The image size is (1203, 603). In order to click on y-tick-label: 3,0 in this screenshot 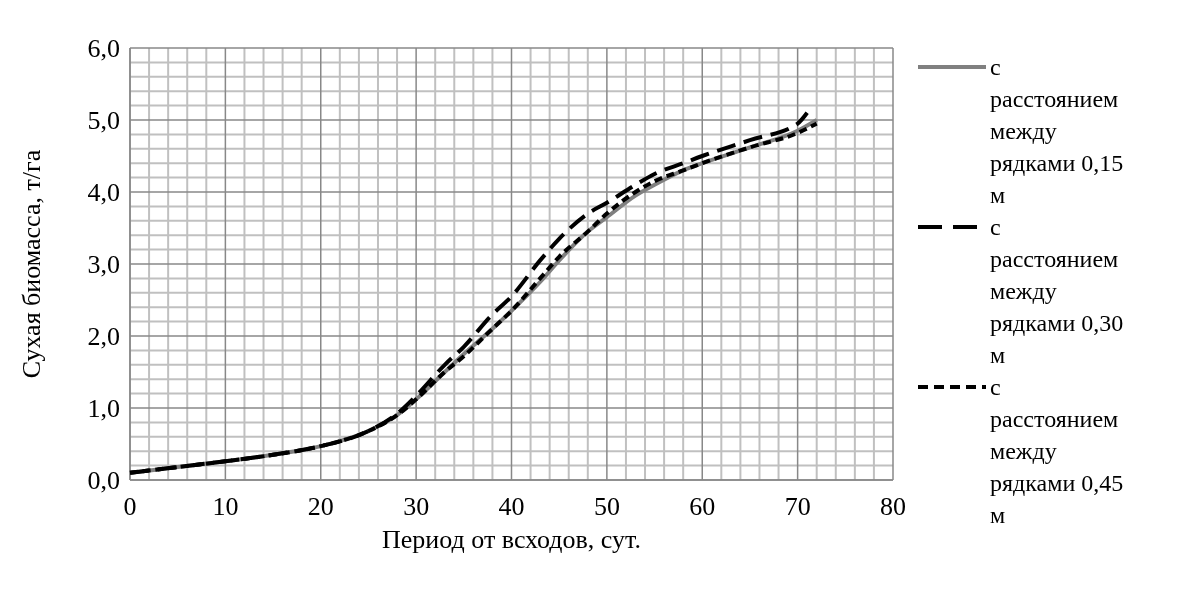, I will do `click(103, 264)`.